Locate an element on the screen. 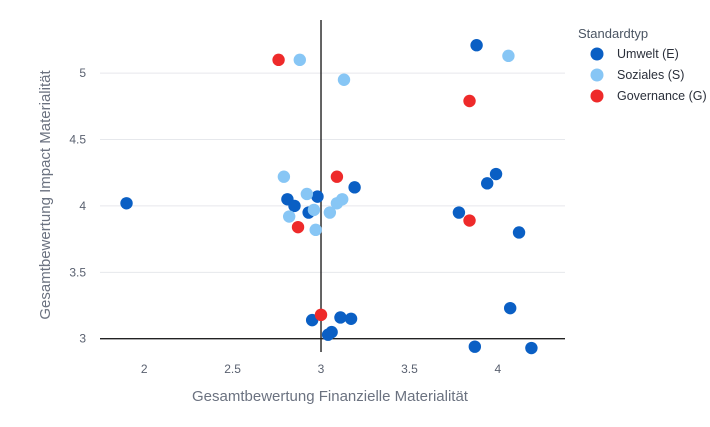 This screenshot has width=710, height=427. legend-title: Standardtyp is located at coordinates (613, 33).